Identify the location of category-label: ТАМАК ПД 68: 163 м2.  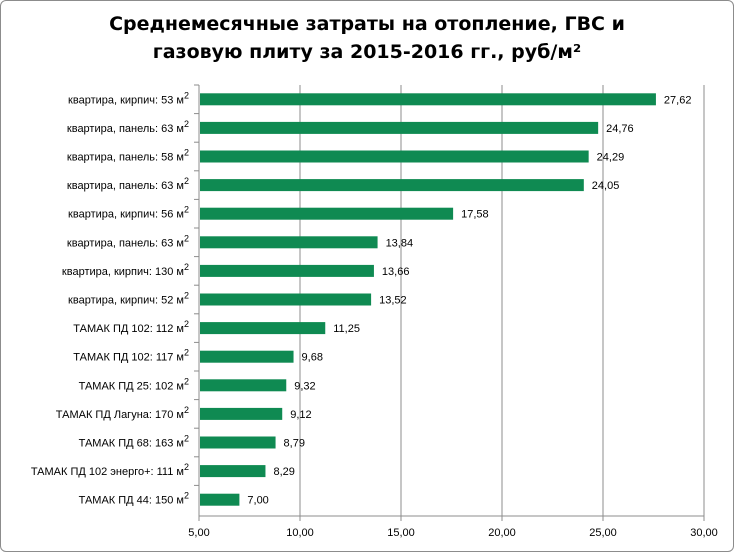
(134, 442).